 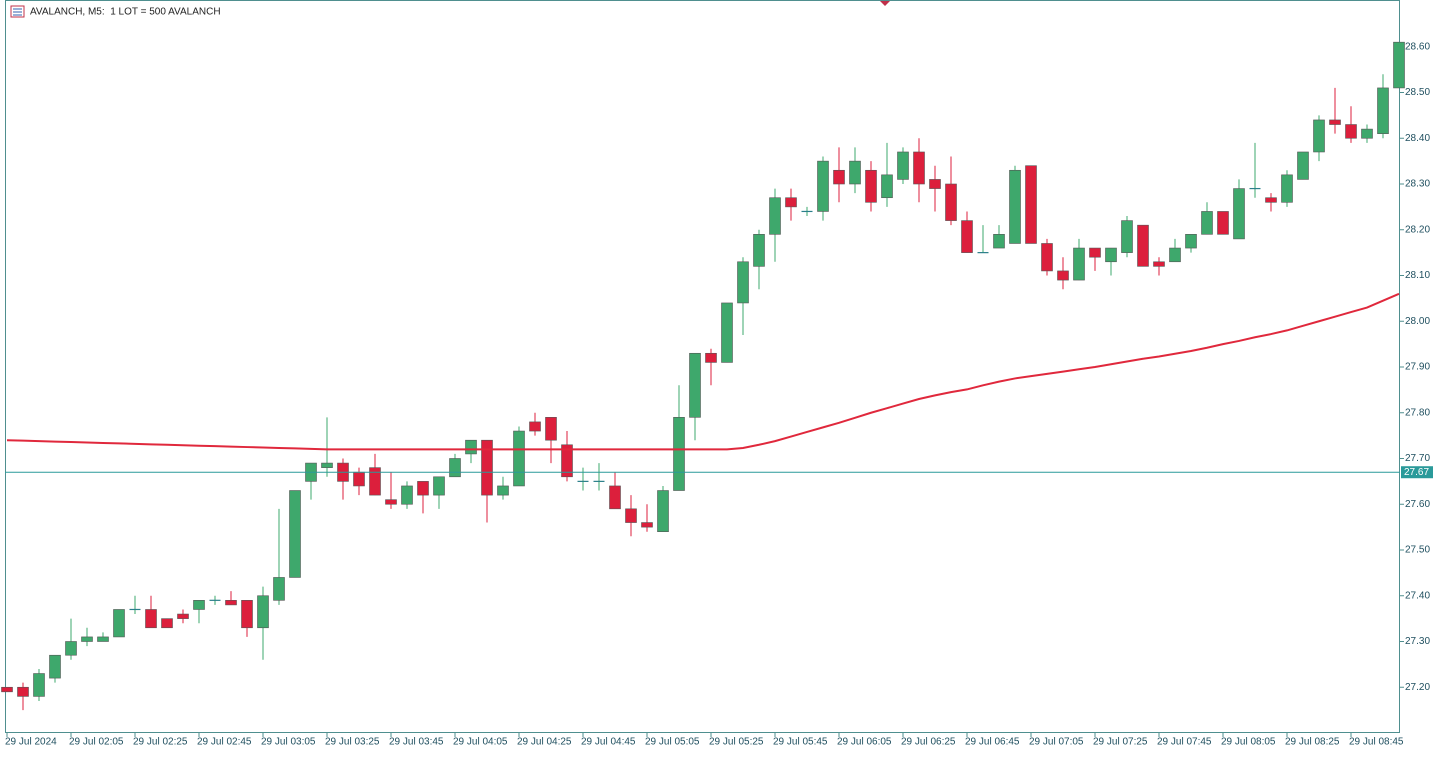 I want to click on y-tick-label: 28.00, so click(x=1417, y=321).